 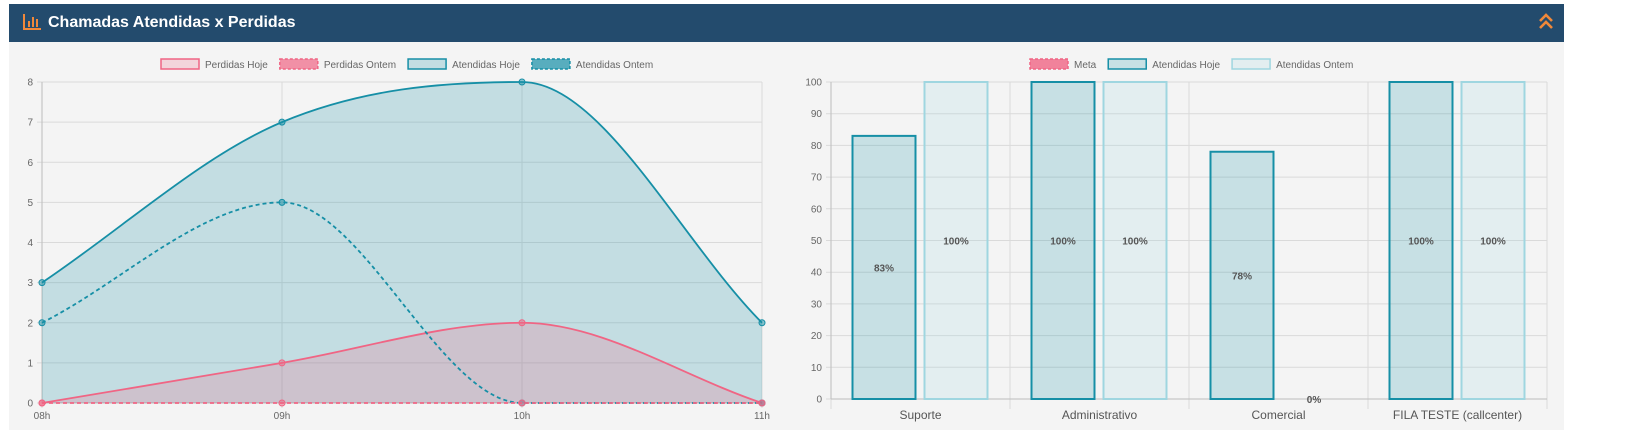 I want to click on y-tick-label: 20, so click(x=817, y=336).